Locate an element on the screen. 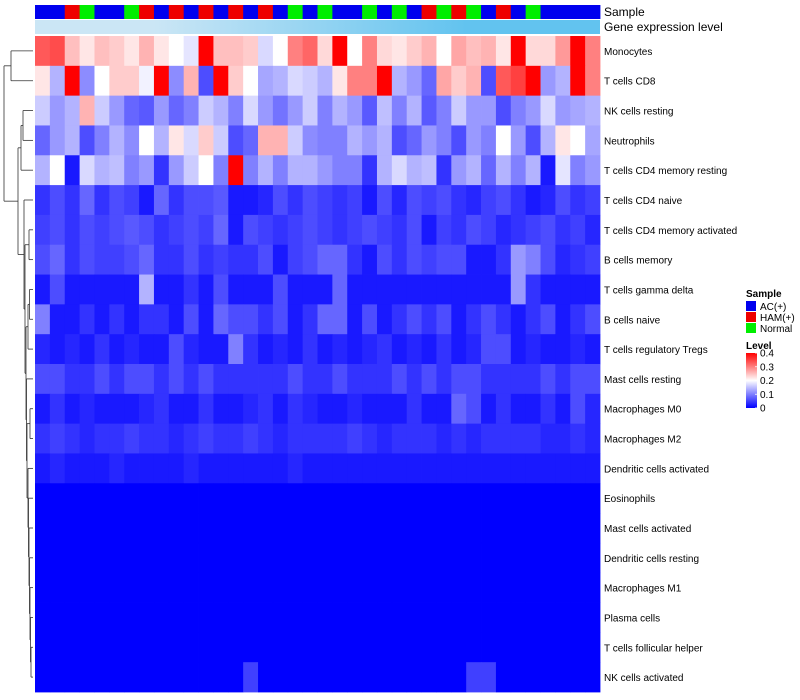 This screenshot has height=700, width=800. sample-legend-label: HAM(+) is located at coordinates (777, 318).